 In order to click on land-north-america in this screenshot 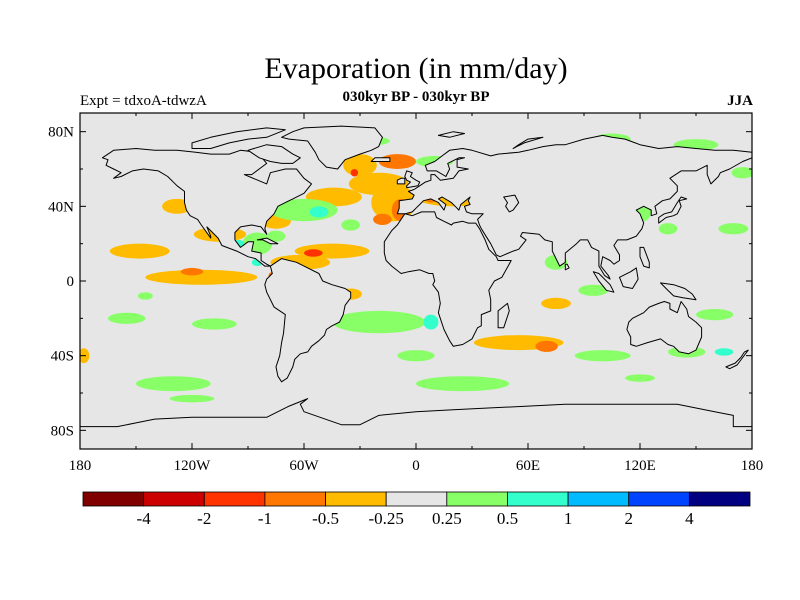, I will do `click(206, 207)`.